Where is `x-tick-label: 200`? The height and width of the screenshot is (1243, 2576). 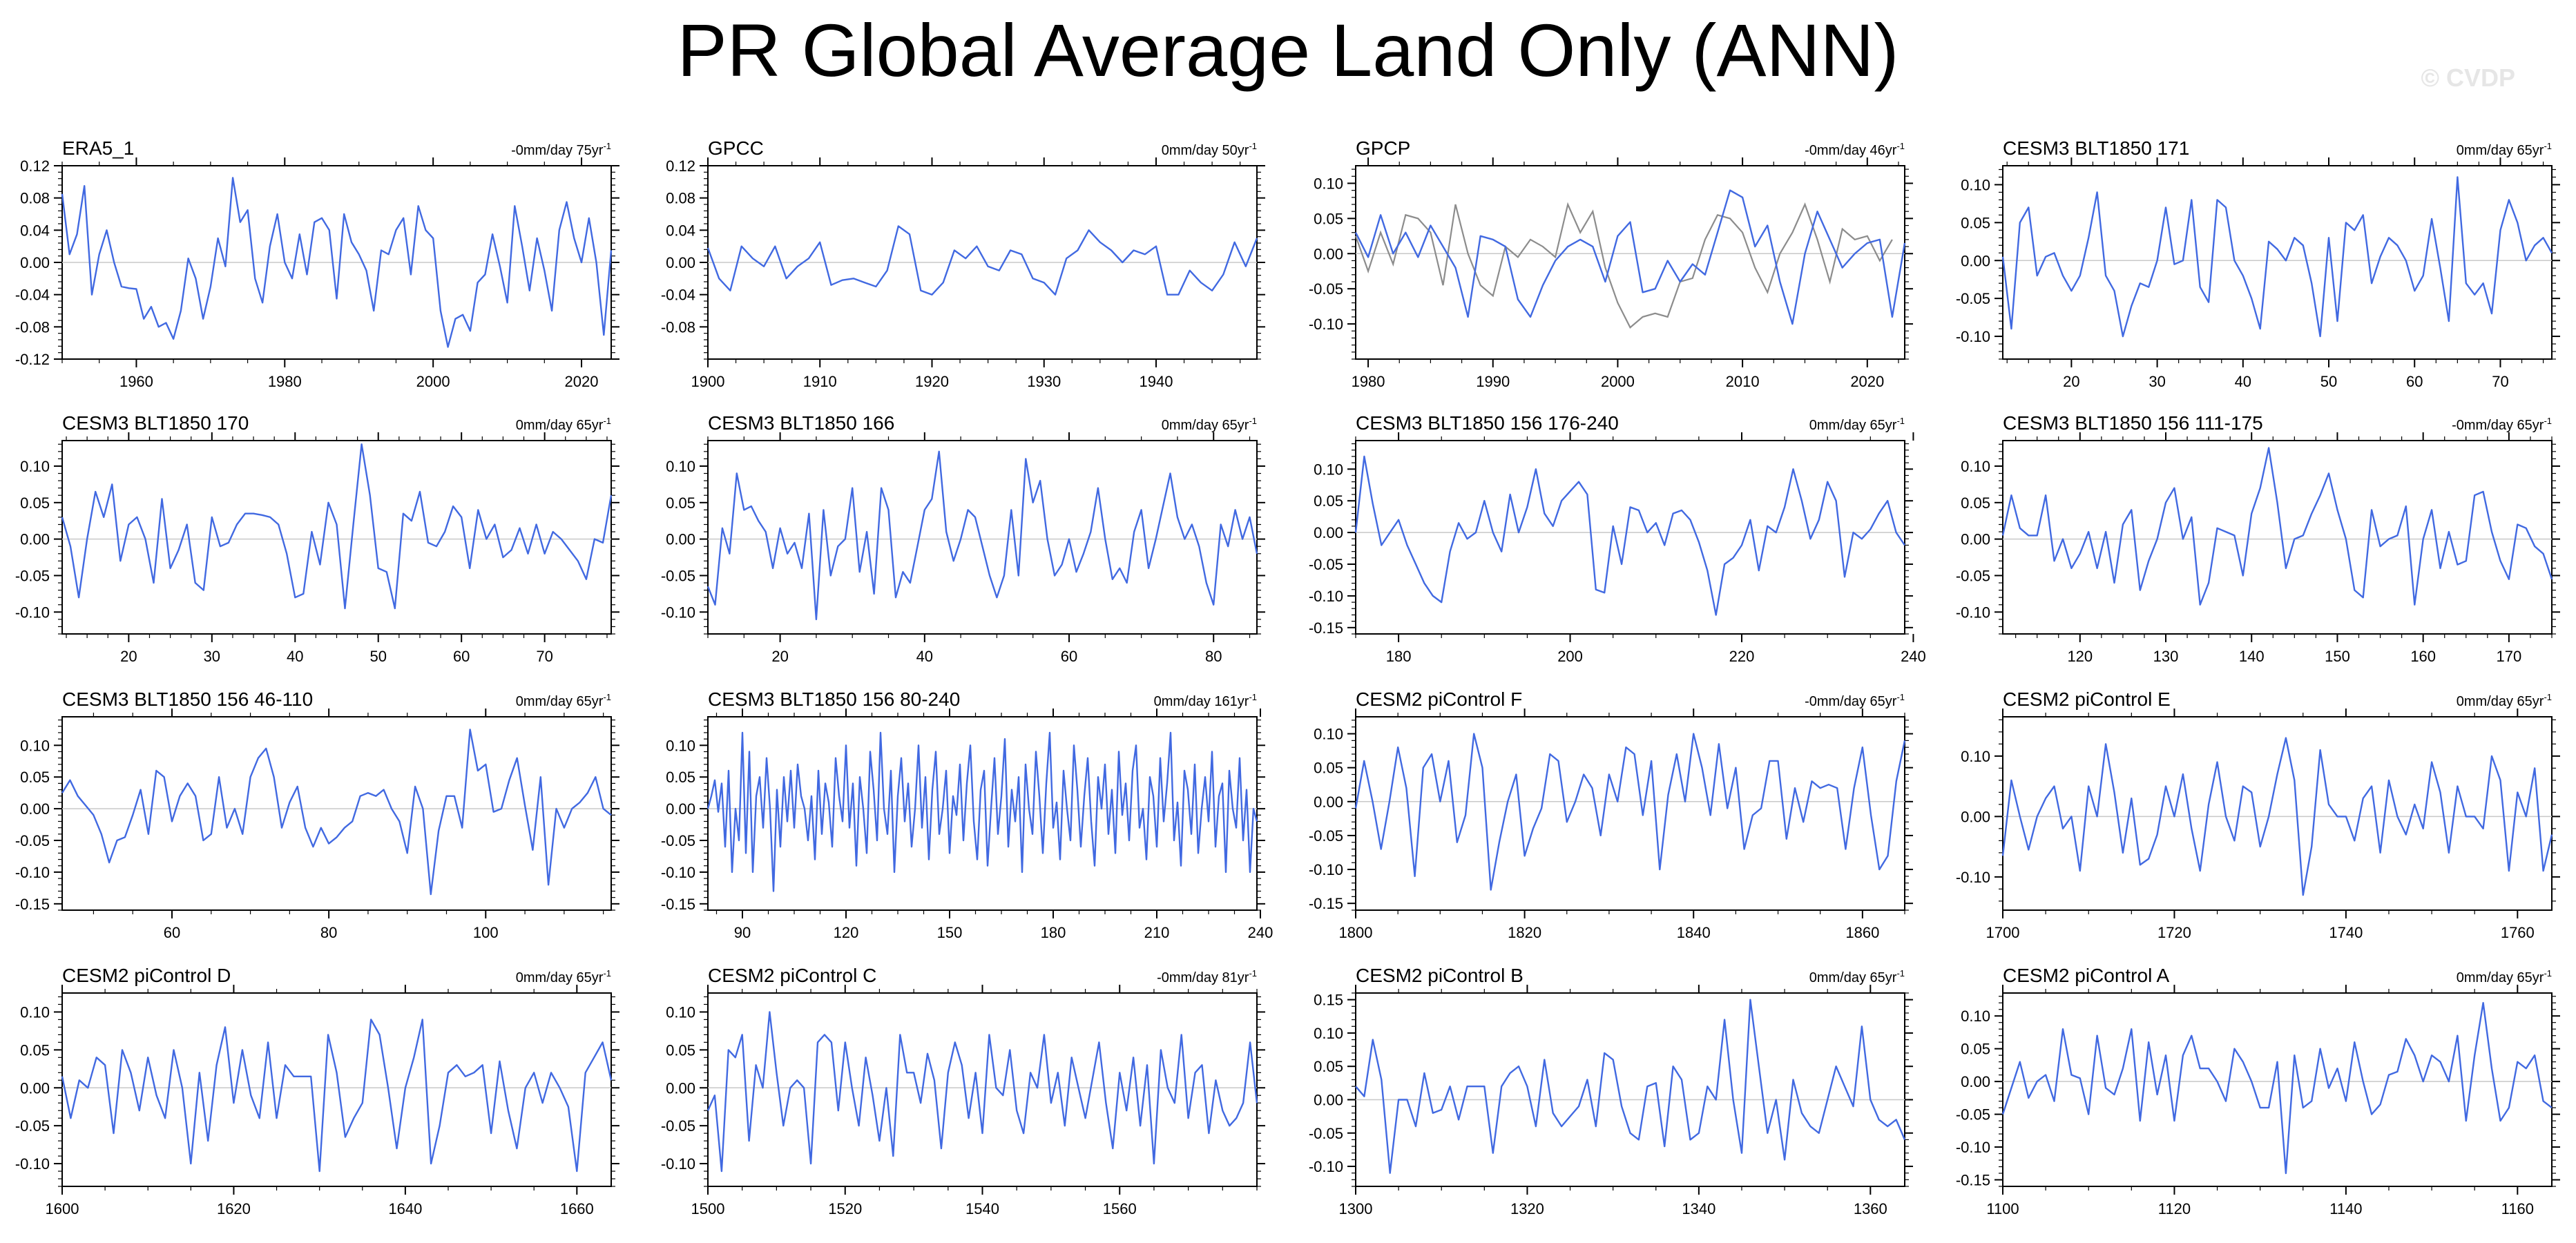 x-tick-label: 200 is located at coordinates (1570, 657).